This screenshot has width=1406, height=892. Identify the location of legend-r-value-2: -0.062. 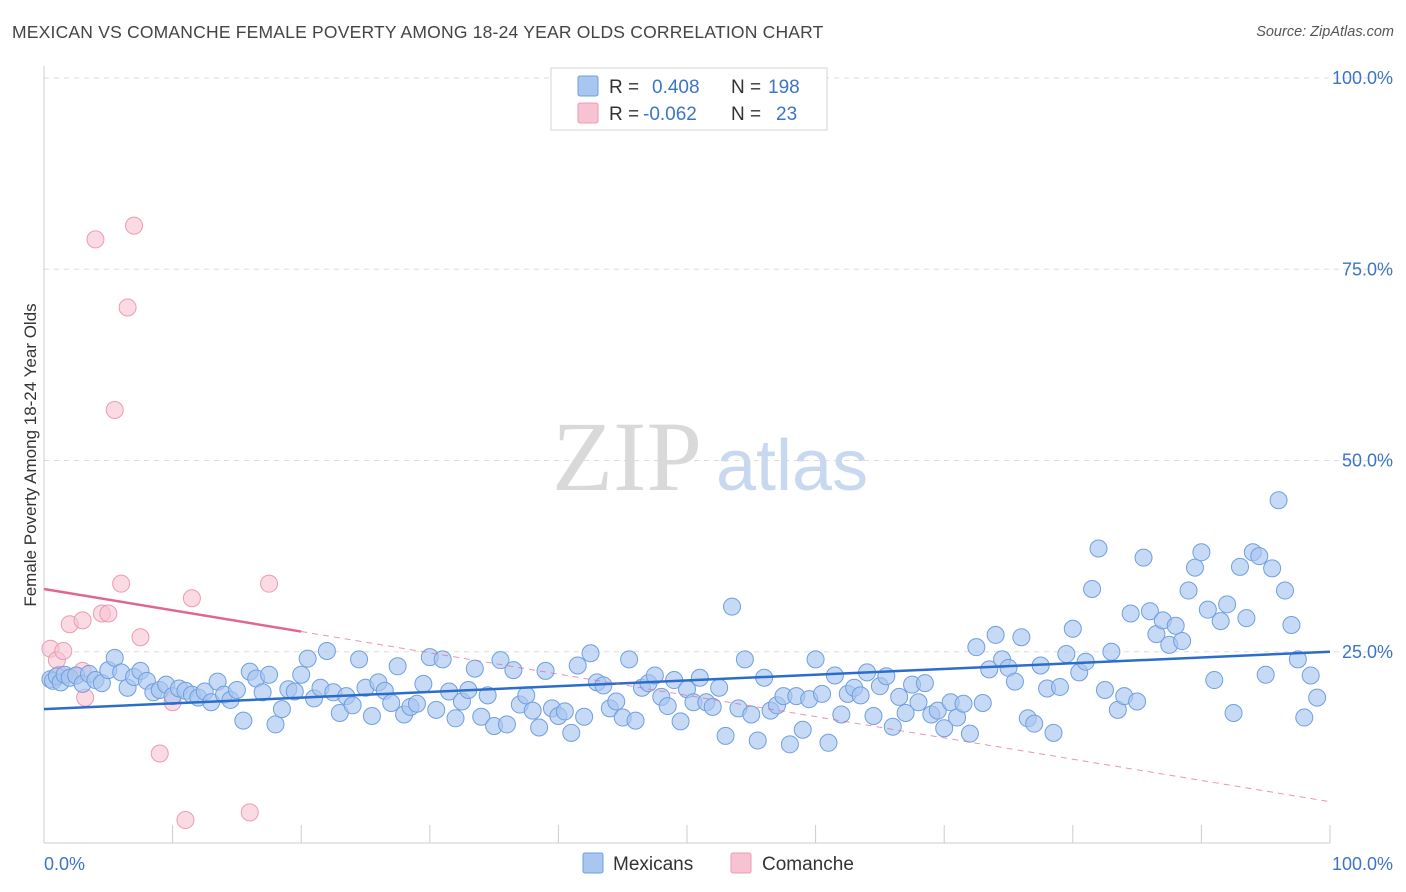
(670, 114).